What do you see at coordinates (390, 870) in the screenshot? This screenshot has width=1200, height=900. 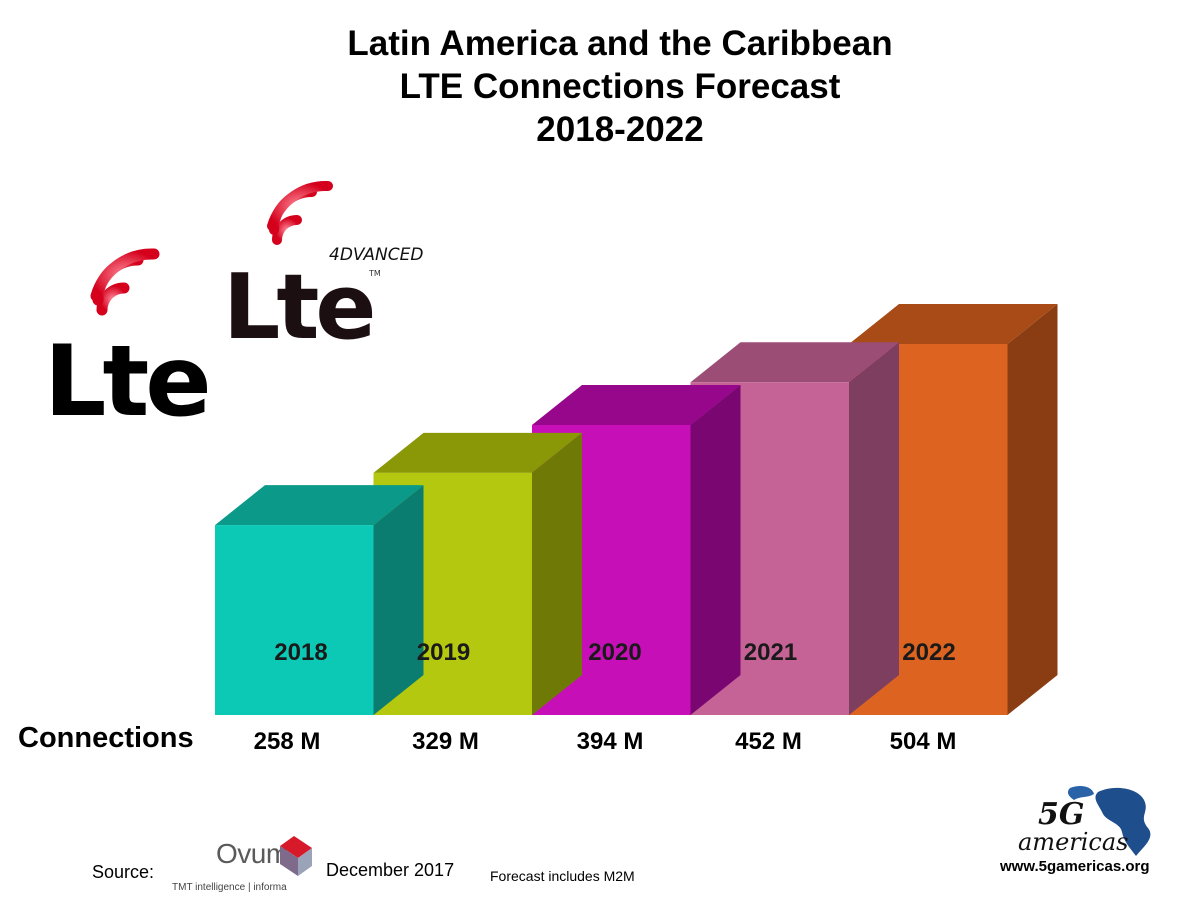 I see `source-date: December 2017` at bounding box center [390, 870].